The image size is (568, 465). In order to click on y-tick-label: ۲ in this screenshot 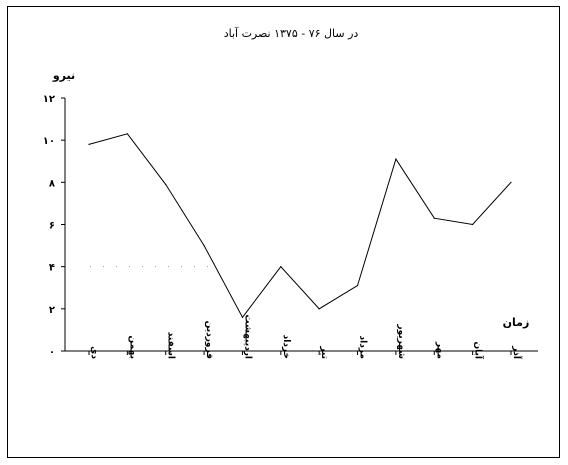, I will do `click(52, 310)`.